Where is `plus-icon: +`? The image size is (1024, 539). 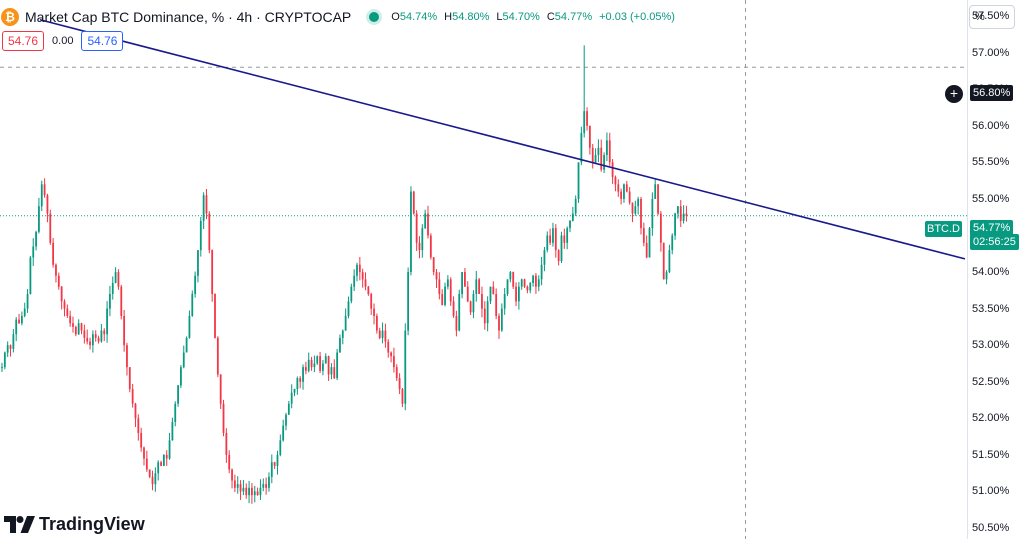
plus-icon: + is located at coordinates (954, 94).